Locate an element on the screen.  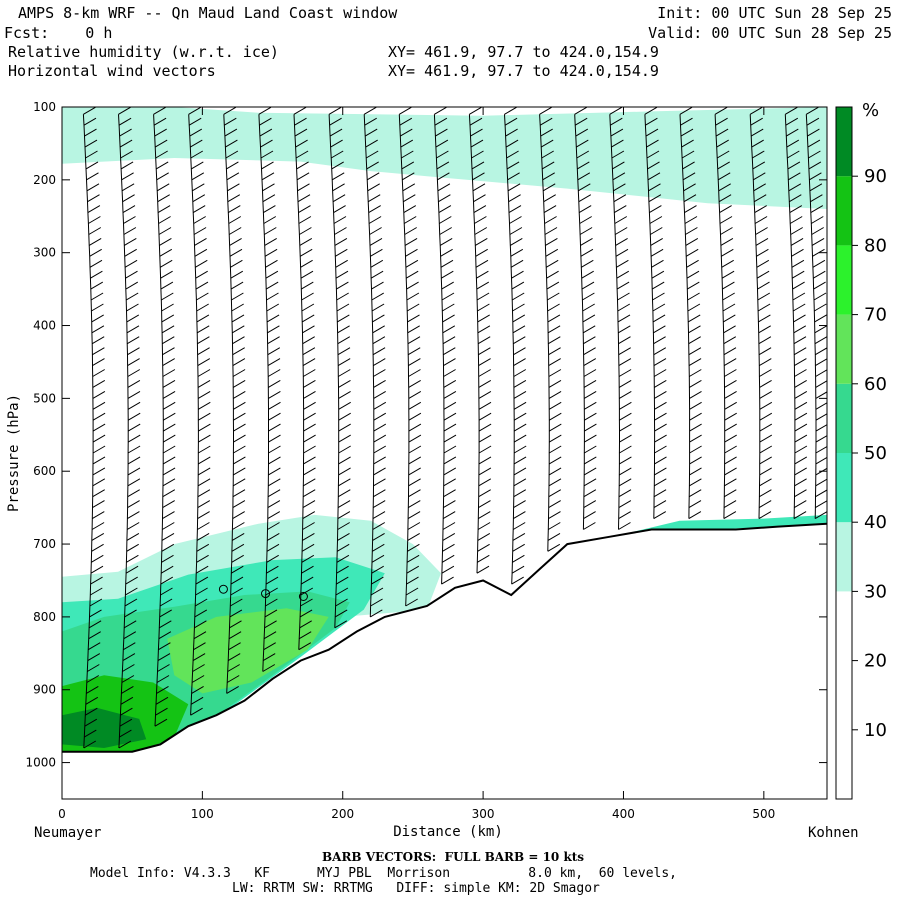
x-tick-label: 400 is located at coordinates (623, 814).